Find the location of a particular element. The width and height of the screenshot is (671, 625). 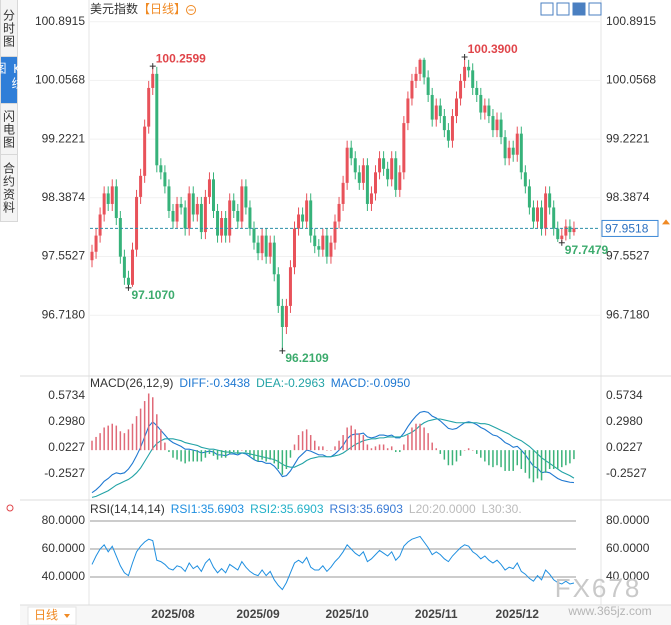

settings-icon is located at coordinates (10, 508).